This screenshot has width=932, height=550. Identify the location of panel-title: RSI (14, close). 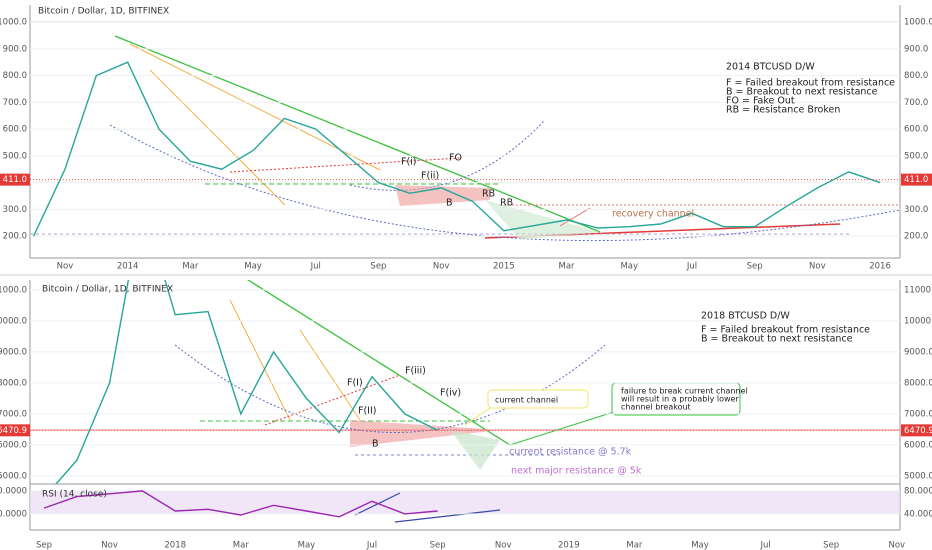
(74, 495).